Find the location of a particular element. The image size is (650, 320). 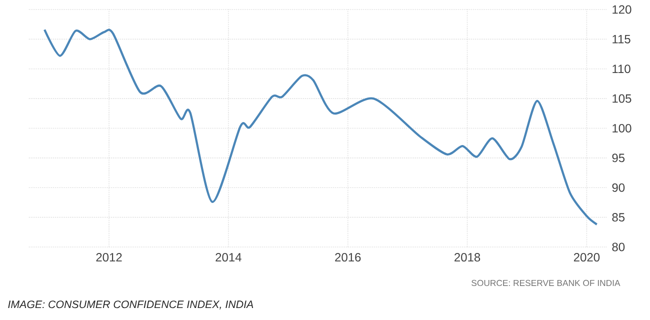

y-tick-label: 80 is located at coordinates (618, 247).